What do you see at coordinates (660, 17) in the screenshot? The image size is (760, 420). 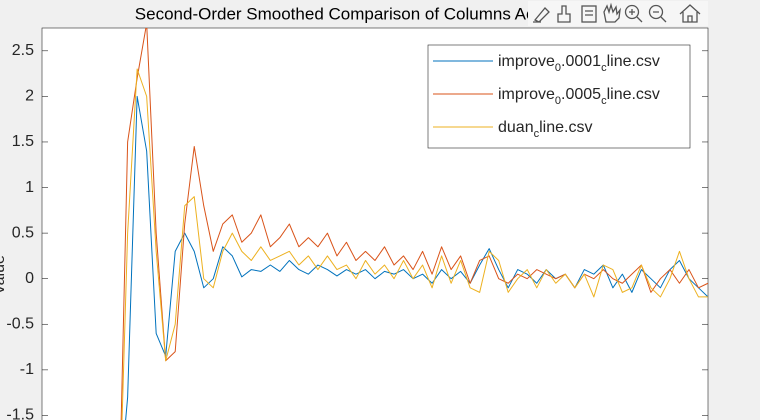 I see `zoom-out-glyph` at bounding box center [660, 17].